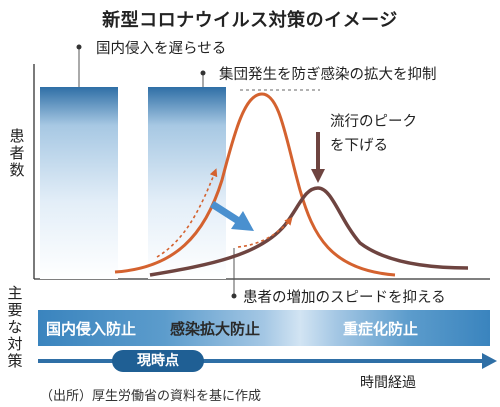  Describe the element at coordinates (158, 361) in the screenshot. I see `now-badge: 現時点` at that location.